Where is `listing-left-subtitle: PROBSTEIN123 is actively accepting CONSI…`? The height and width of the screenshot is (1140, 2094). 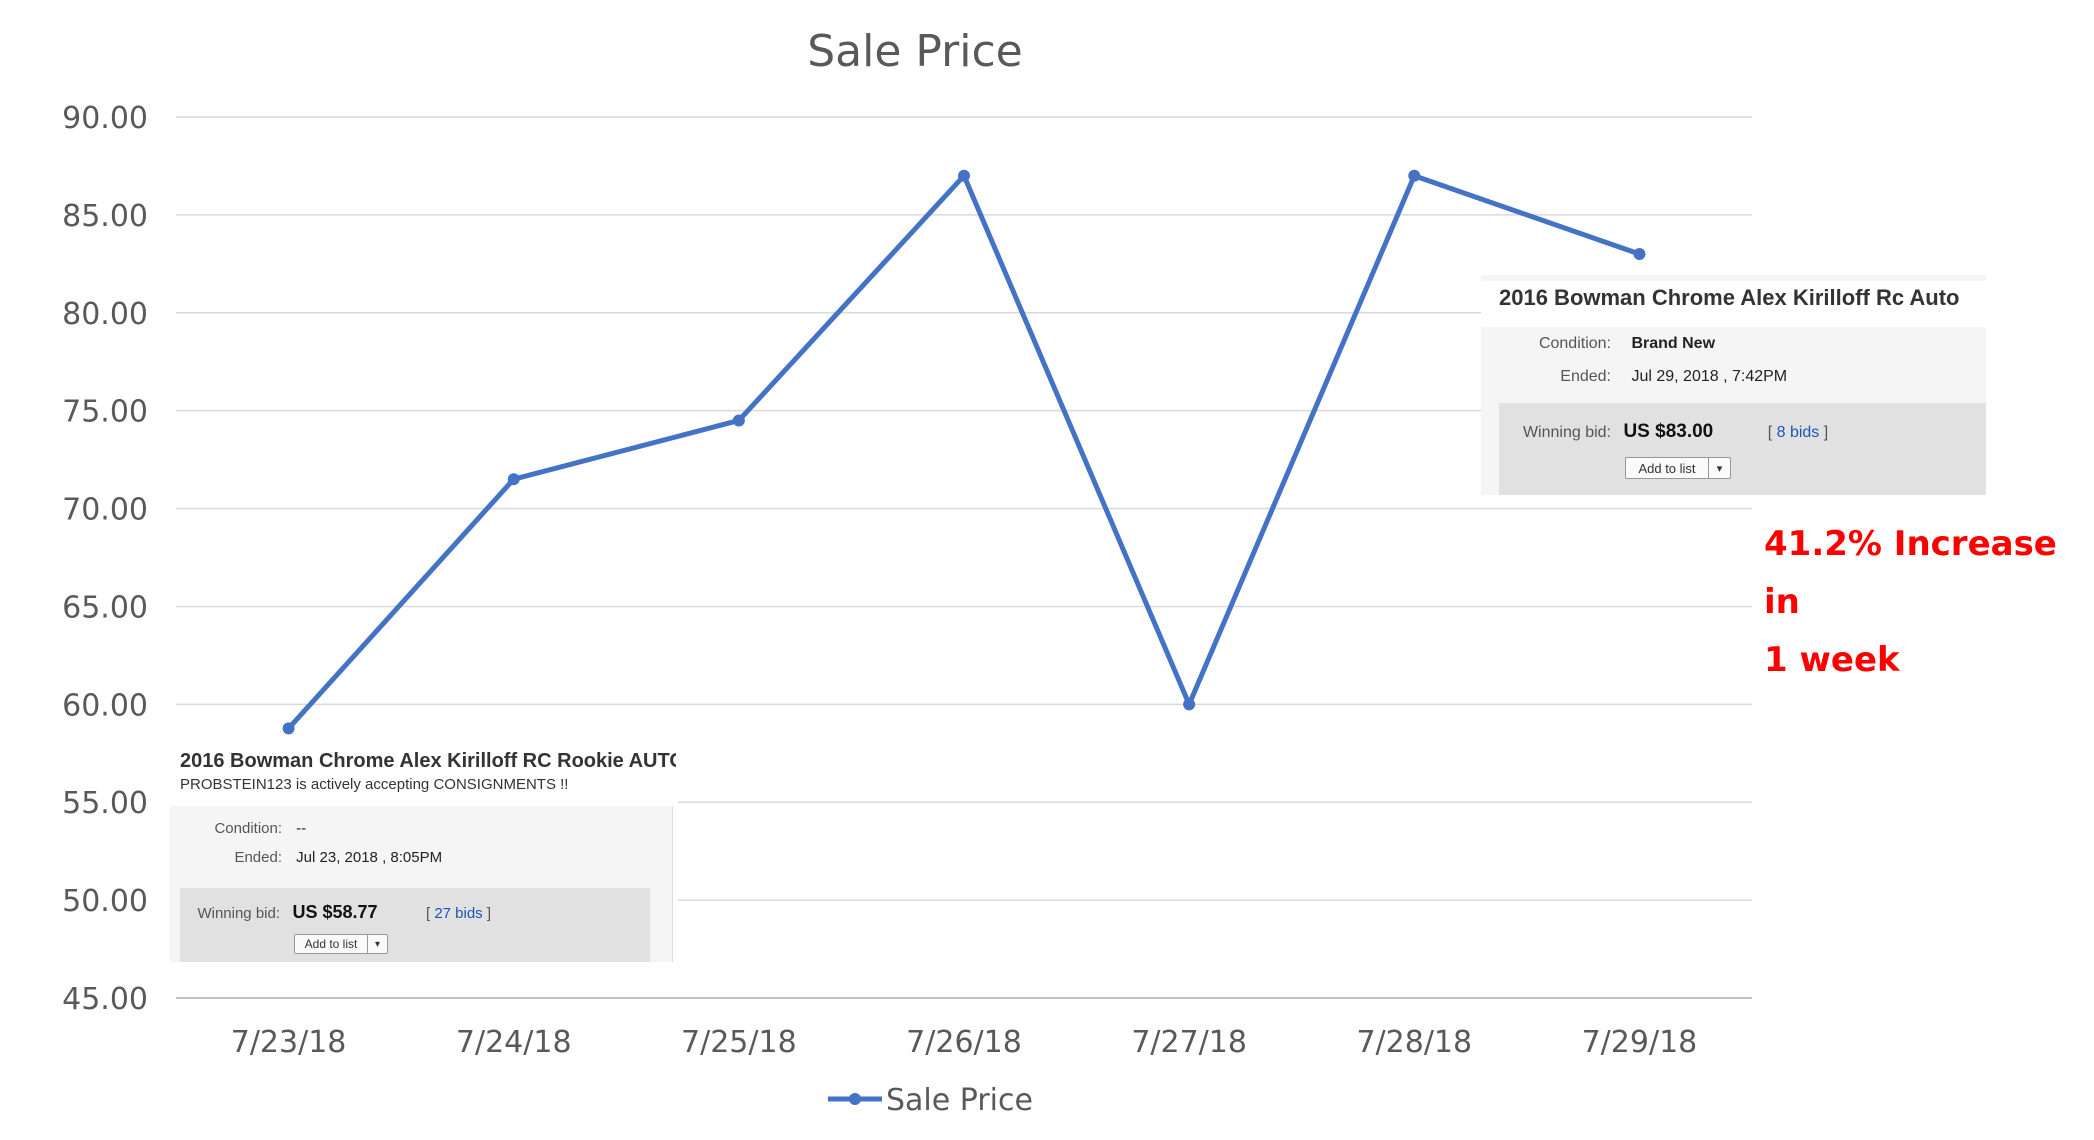
listing-left-subtitle: PROBSTEIN123 is actively accepting CONSI… is located at coordinates (374, 784).